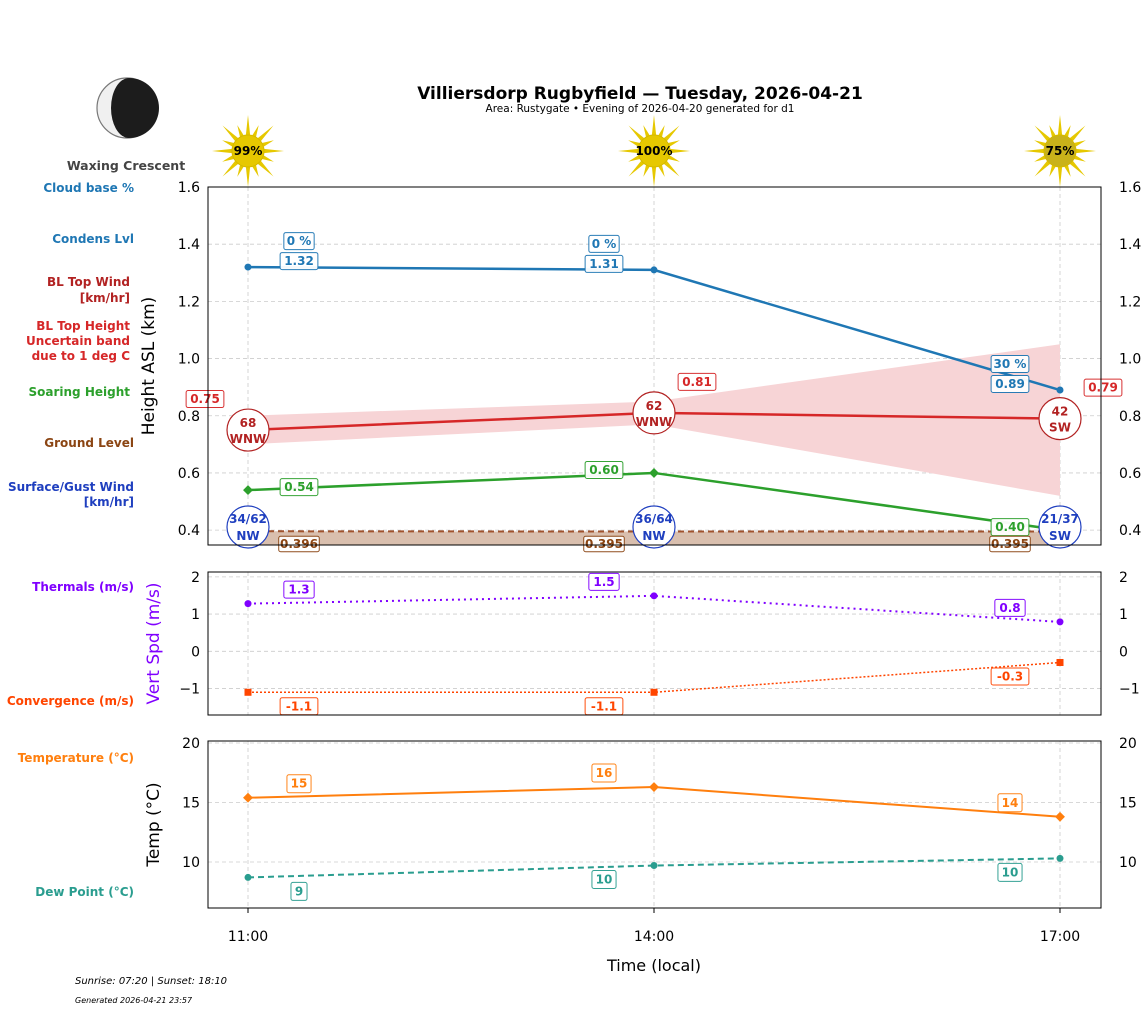 This screenshot has width=1147, height=1011. What do you see at coordinates (1128, 744) in the screenshot?
I see `y-tick-label-right: 20` at bounding box center [1128, 744].